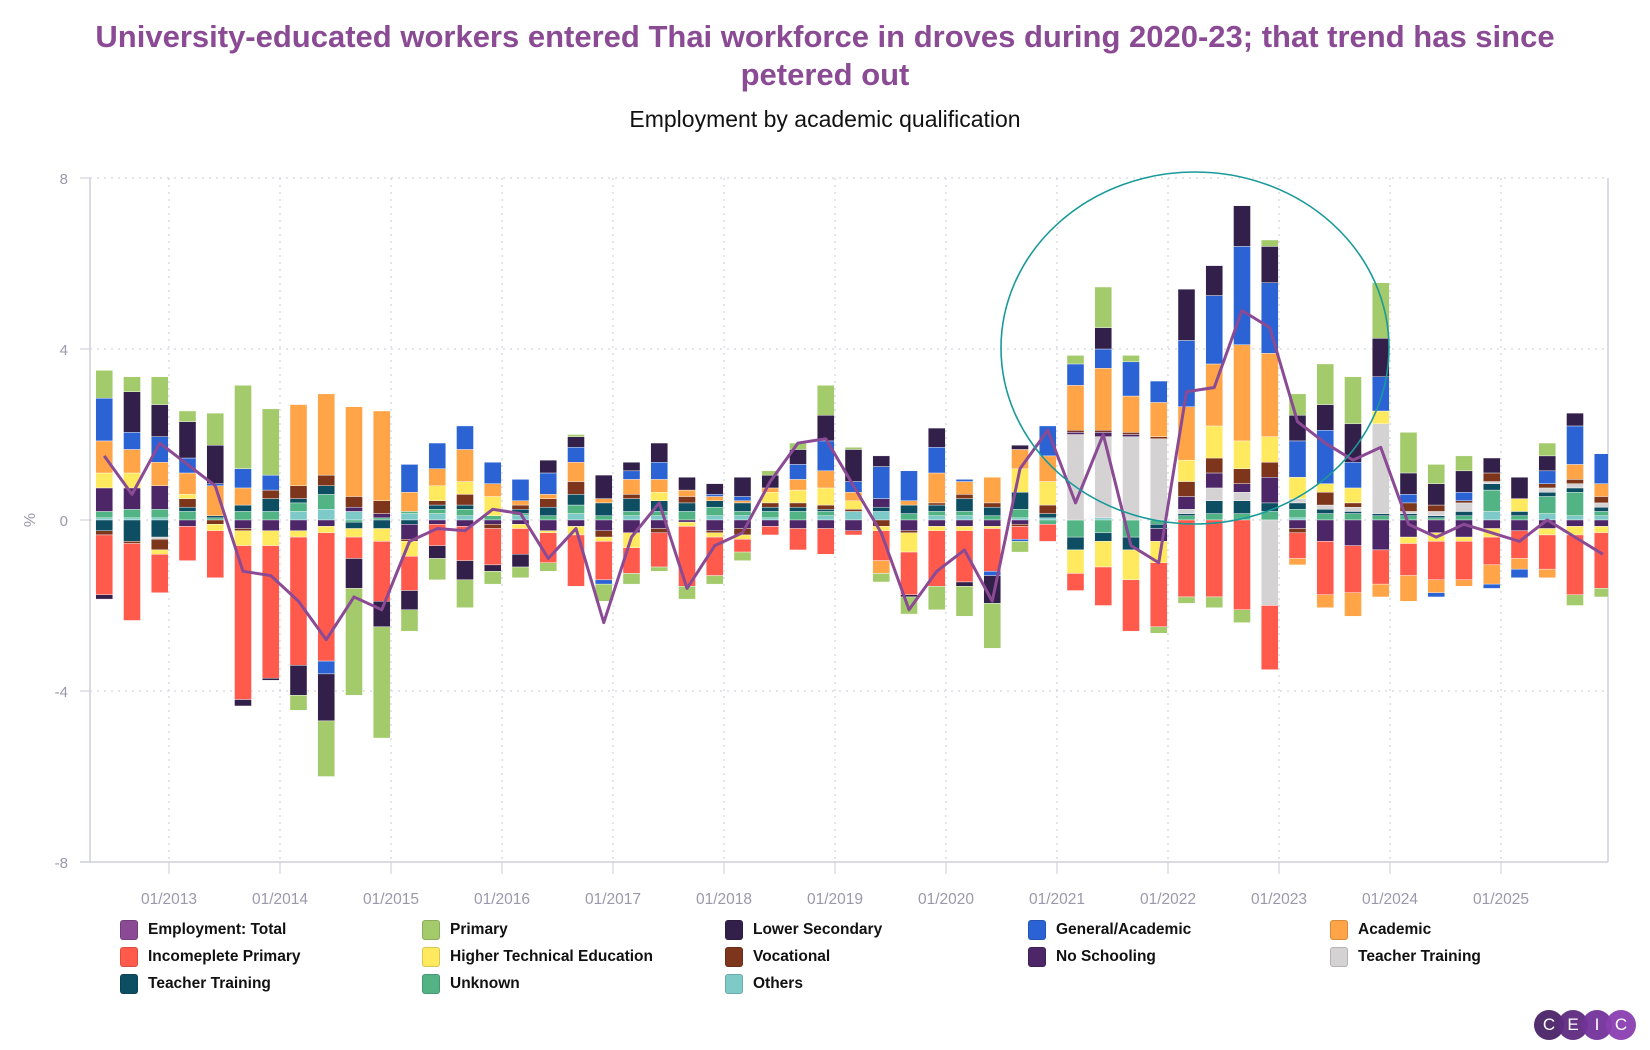 The height and width of the screenshot is (1050, 1650). I want to click on legend-item: Unknown, so click(471, 984).